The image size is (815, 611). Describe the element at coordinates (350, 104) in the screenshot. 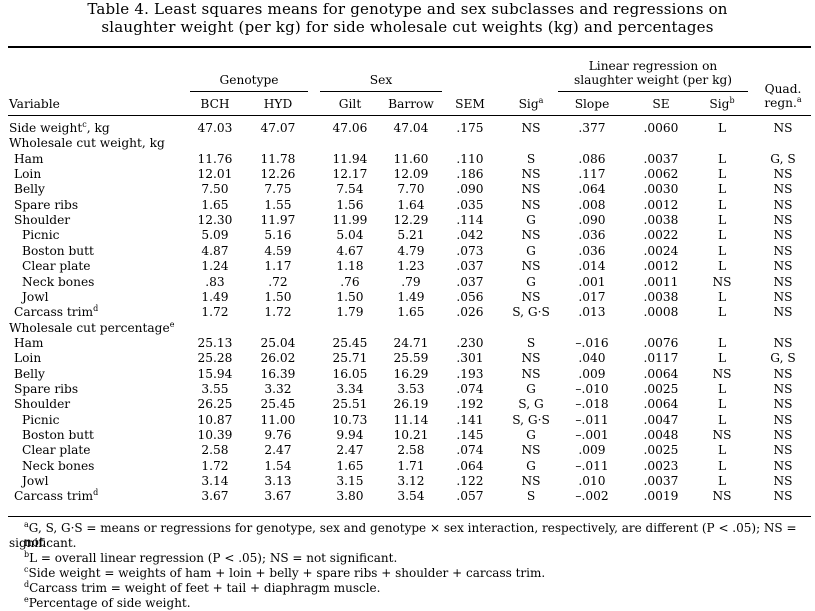

I see `header-gilt: Gilt` at that location.